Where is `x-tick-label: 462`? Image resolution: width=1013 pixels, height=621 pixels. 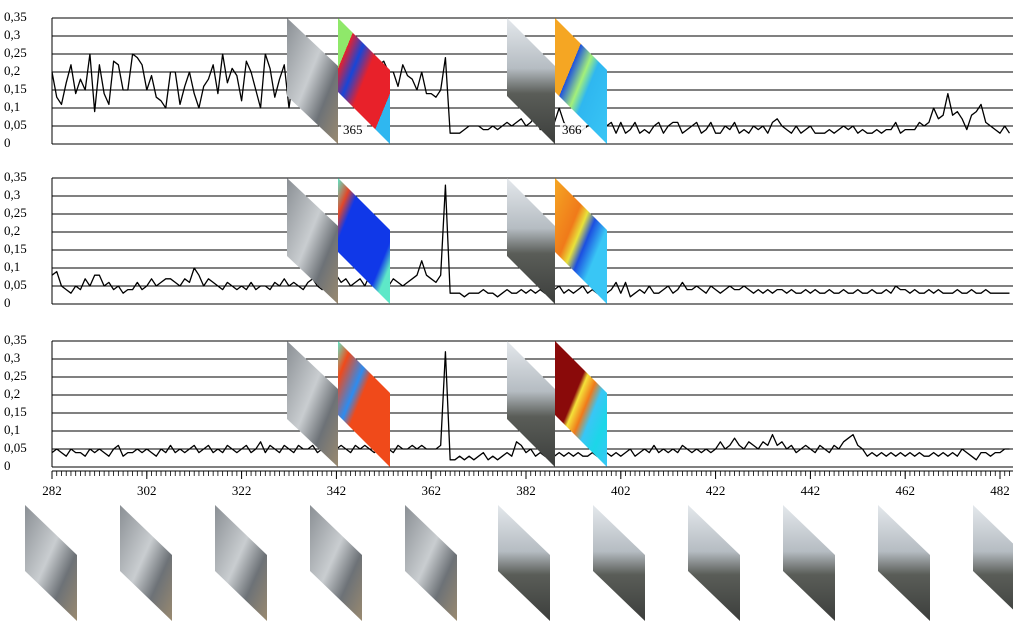 x-tick-label: 462 is located at coordinates (905, 490).